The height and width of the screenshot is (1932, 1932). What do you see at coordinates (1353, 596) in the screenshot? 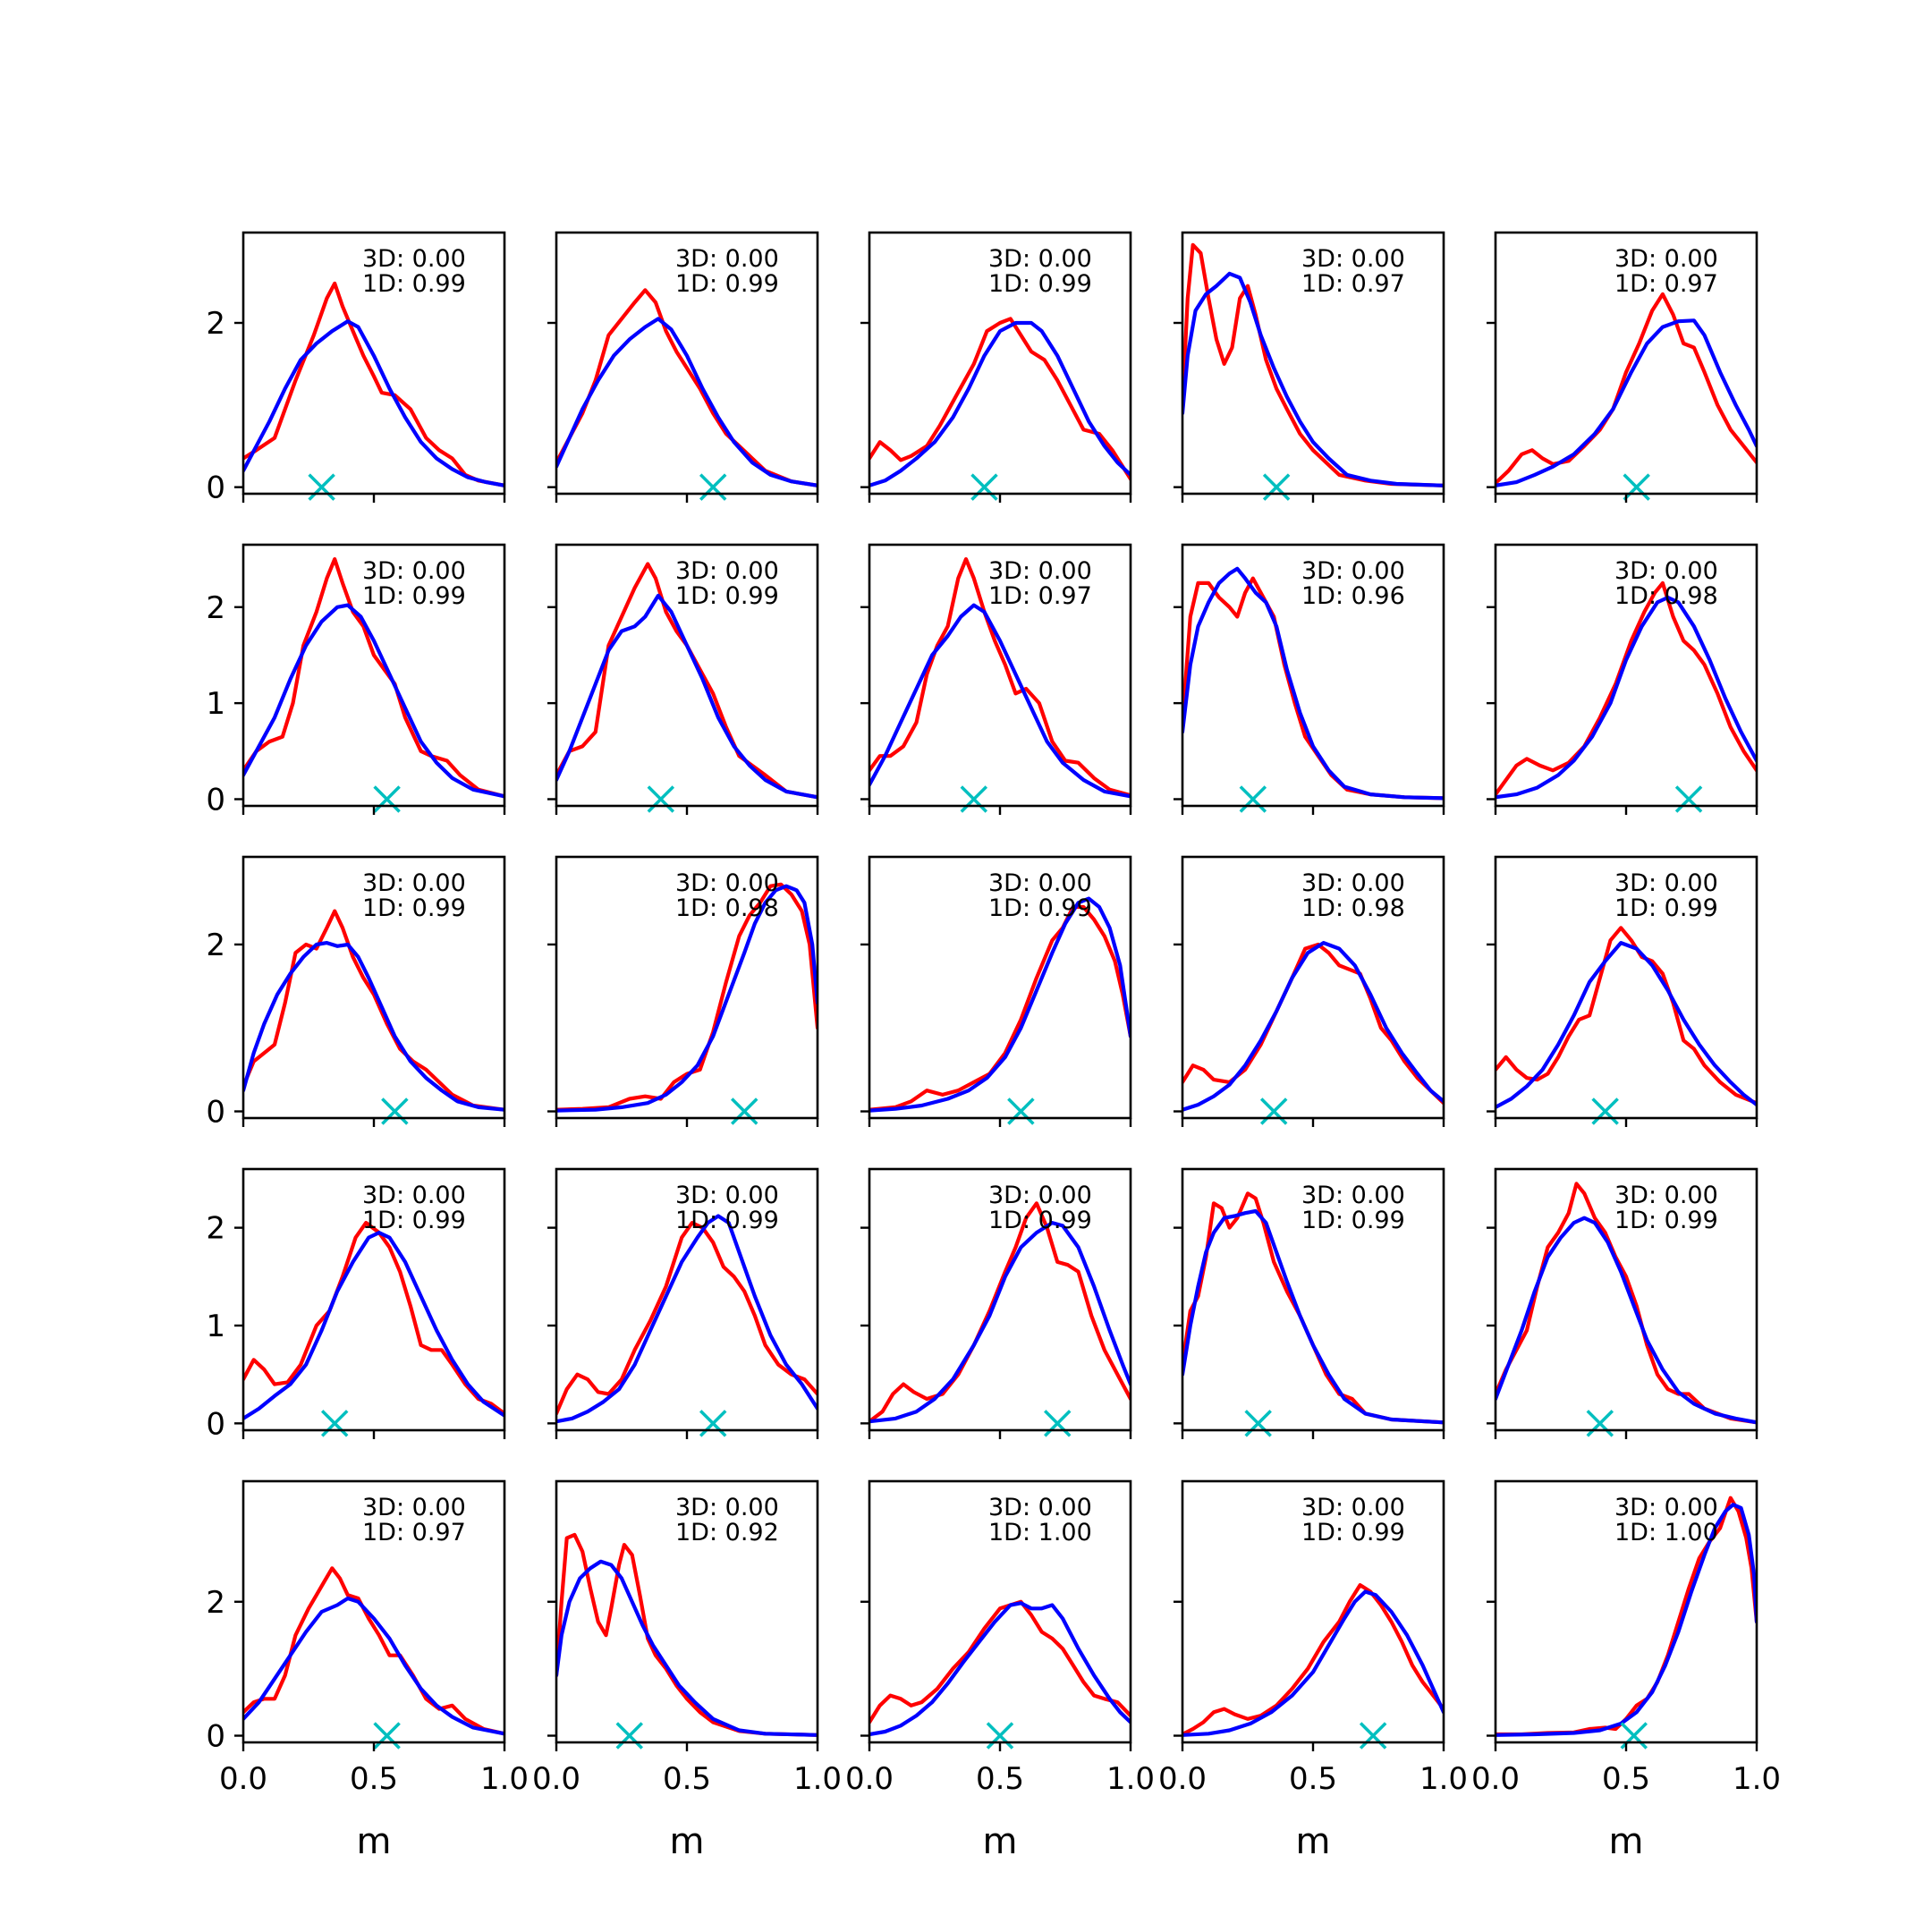
I see `annotation-1d: 1D: 0.96` at bounding box center [1353, 596].